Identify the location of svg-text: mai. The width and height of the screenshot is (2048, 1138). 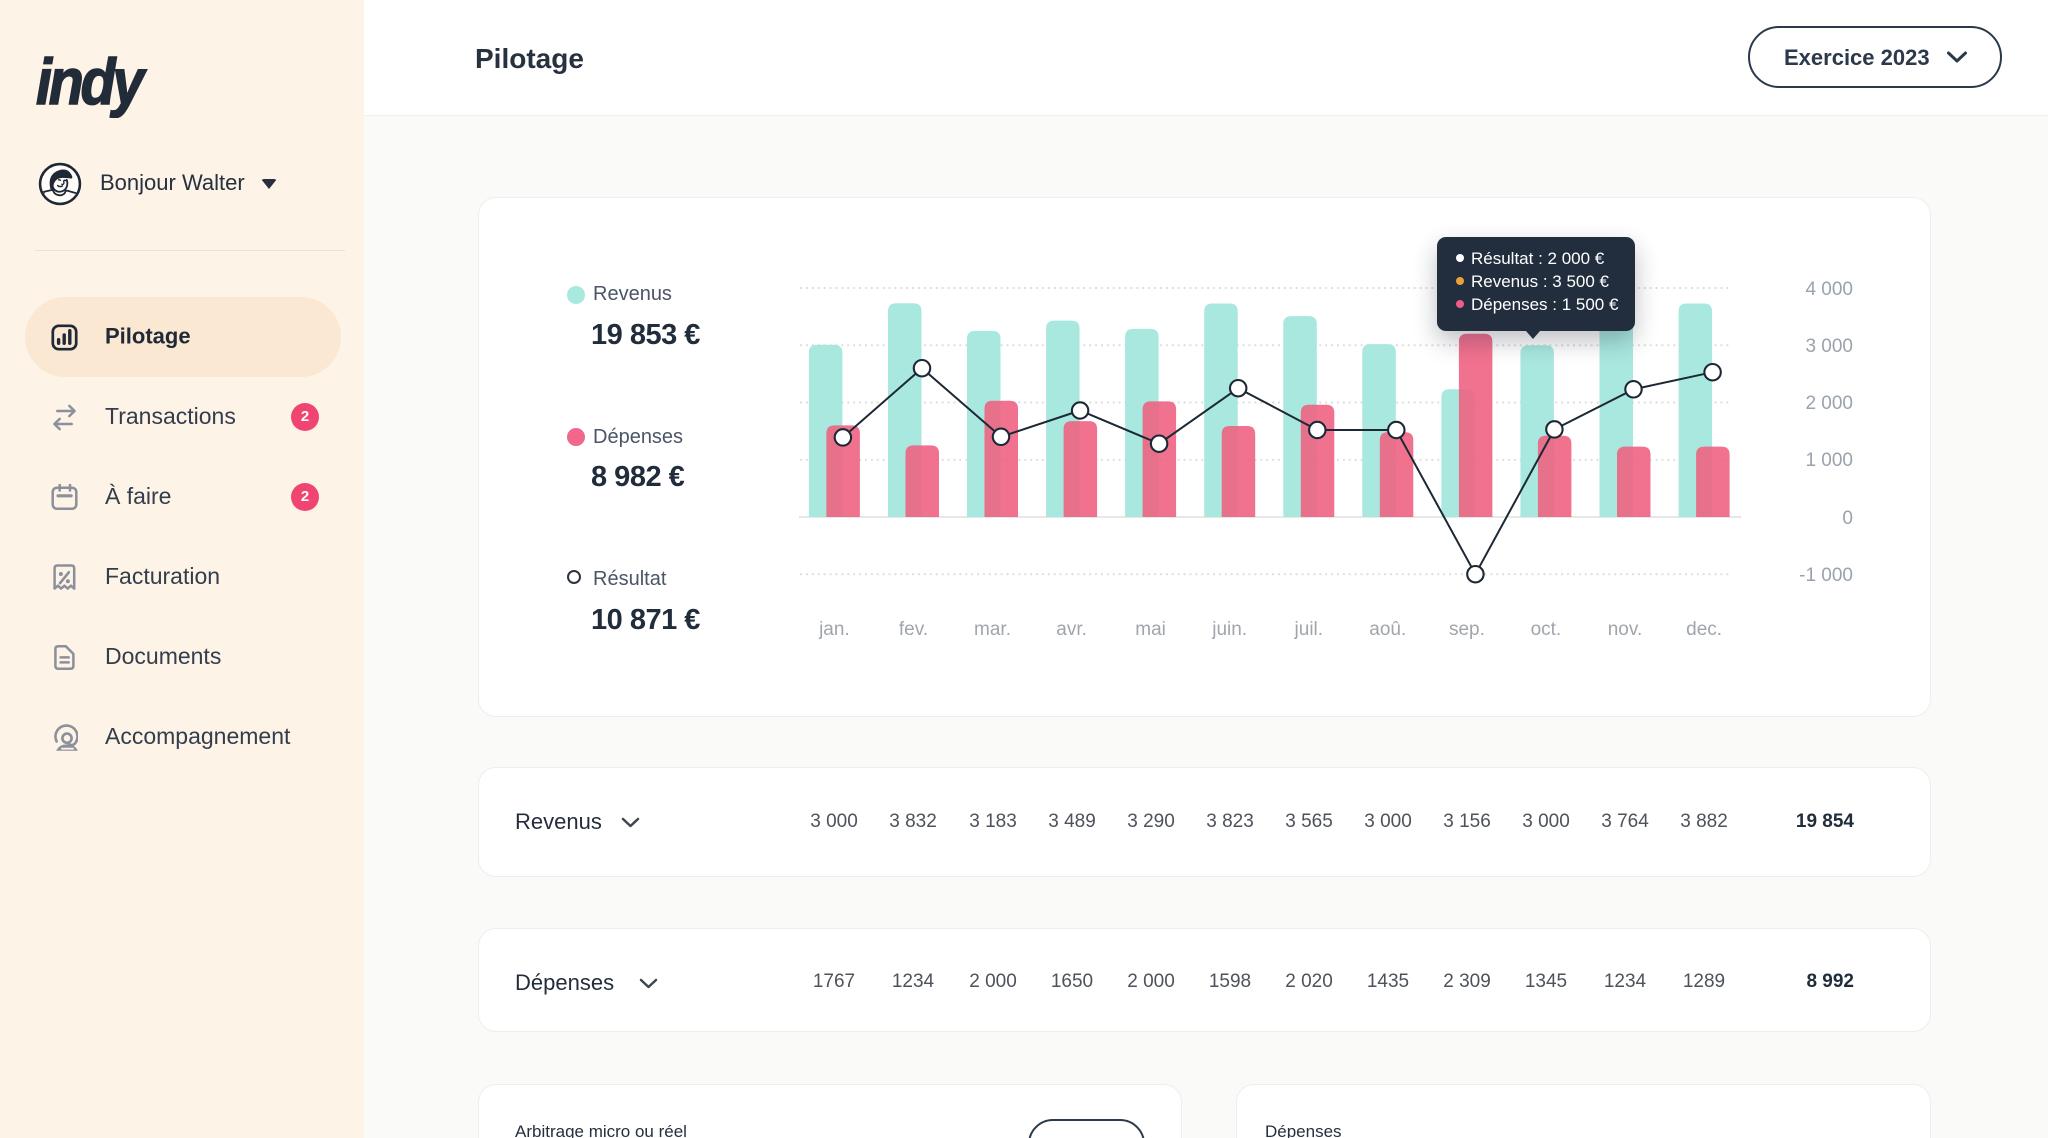
(1150, 629).